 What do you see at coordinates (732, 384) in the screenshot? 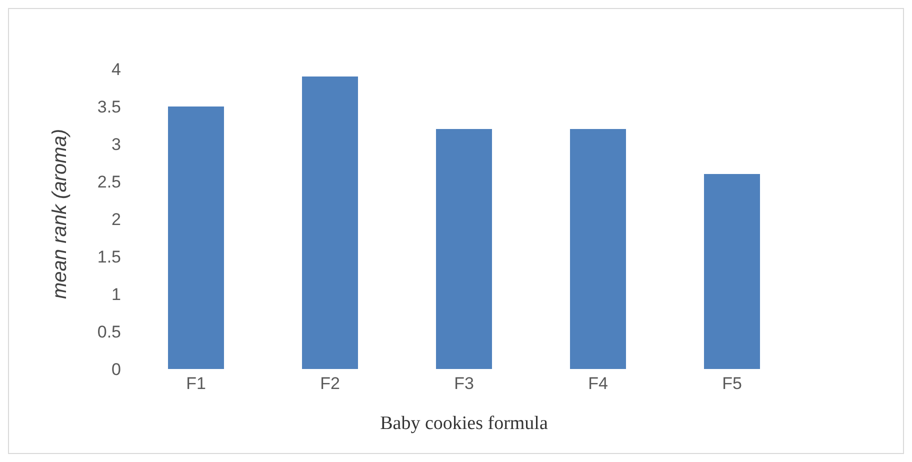
I see `x-tick-label: F5` at bounding box center [732, 384].